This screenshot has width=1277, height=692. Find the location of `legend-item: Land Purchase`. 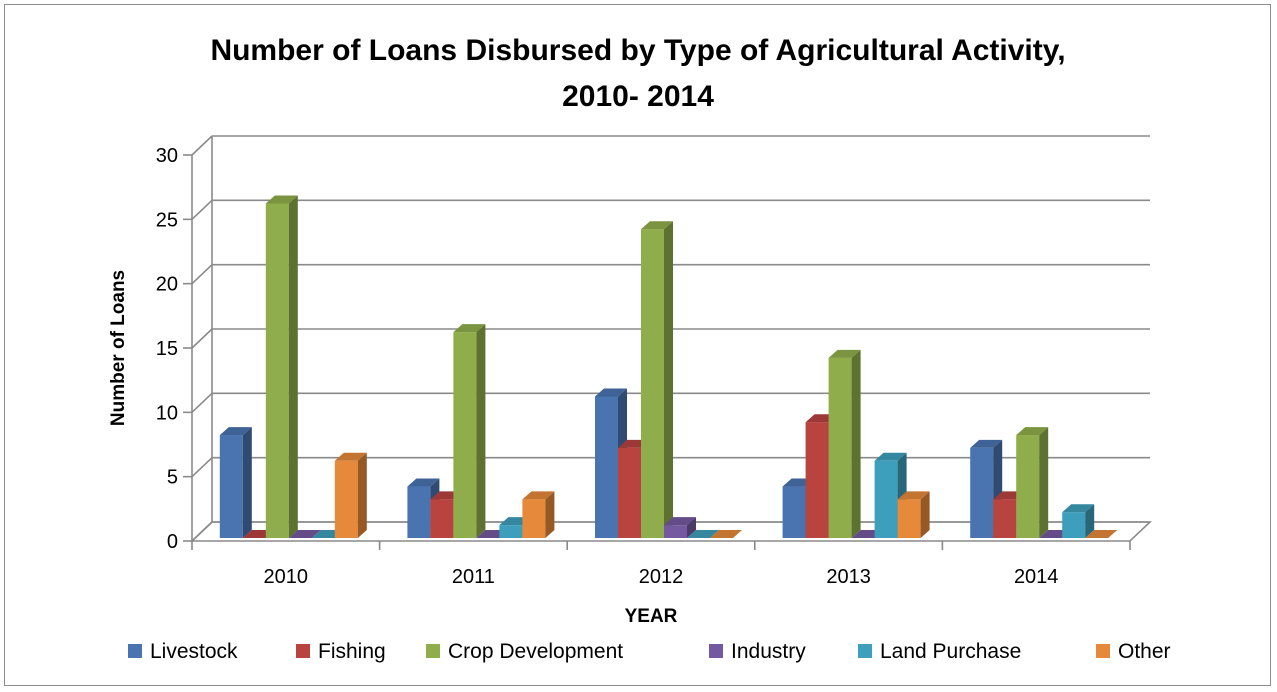

legend-item: Land Purchase is located at coordinates (939, 651).